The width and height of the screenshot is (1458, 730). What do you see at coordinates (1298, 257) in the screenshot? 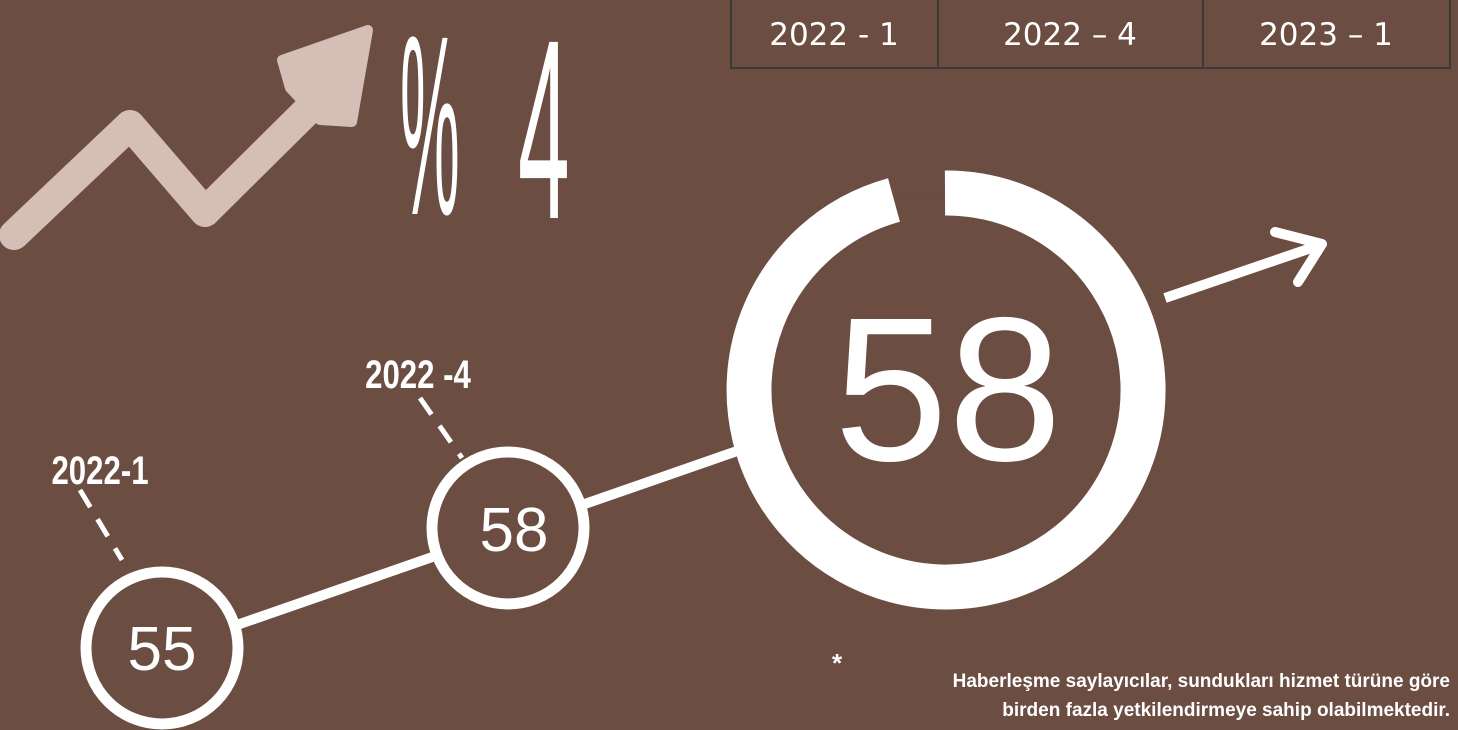
I see `connector-arrowhead` at bounding box center [1298, 257].